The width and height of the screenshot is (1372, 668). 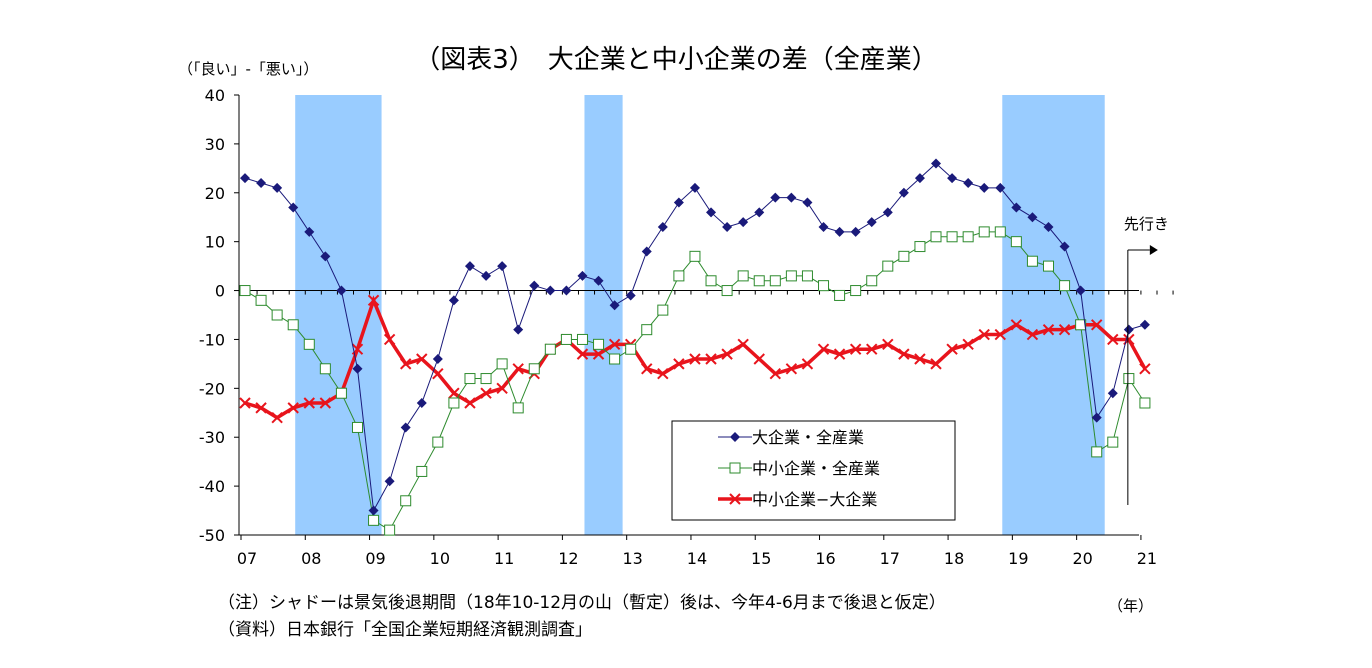 What do you see at coordinates (220, 291) in the screenshot?
I see `y-tick-label: 0` at bounding box center [220, 291].